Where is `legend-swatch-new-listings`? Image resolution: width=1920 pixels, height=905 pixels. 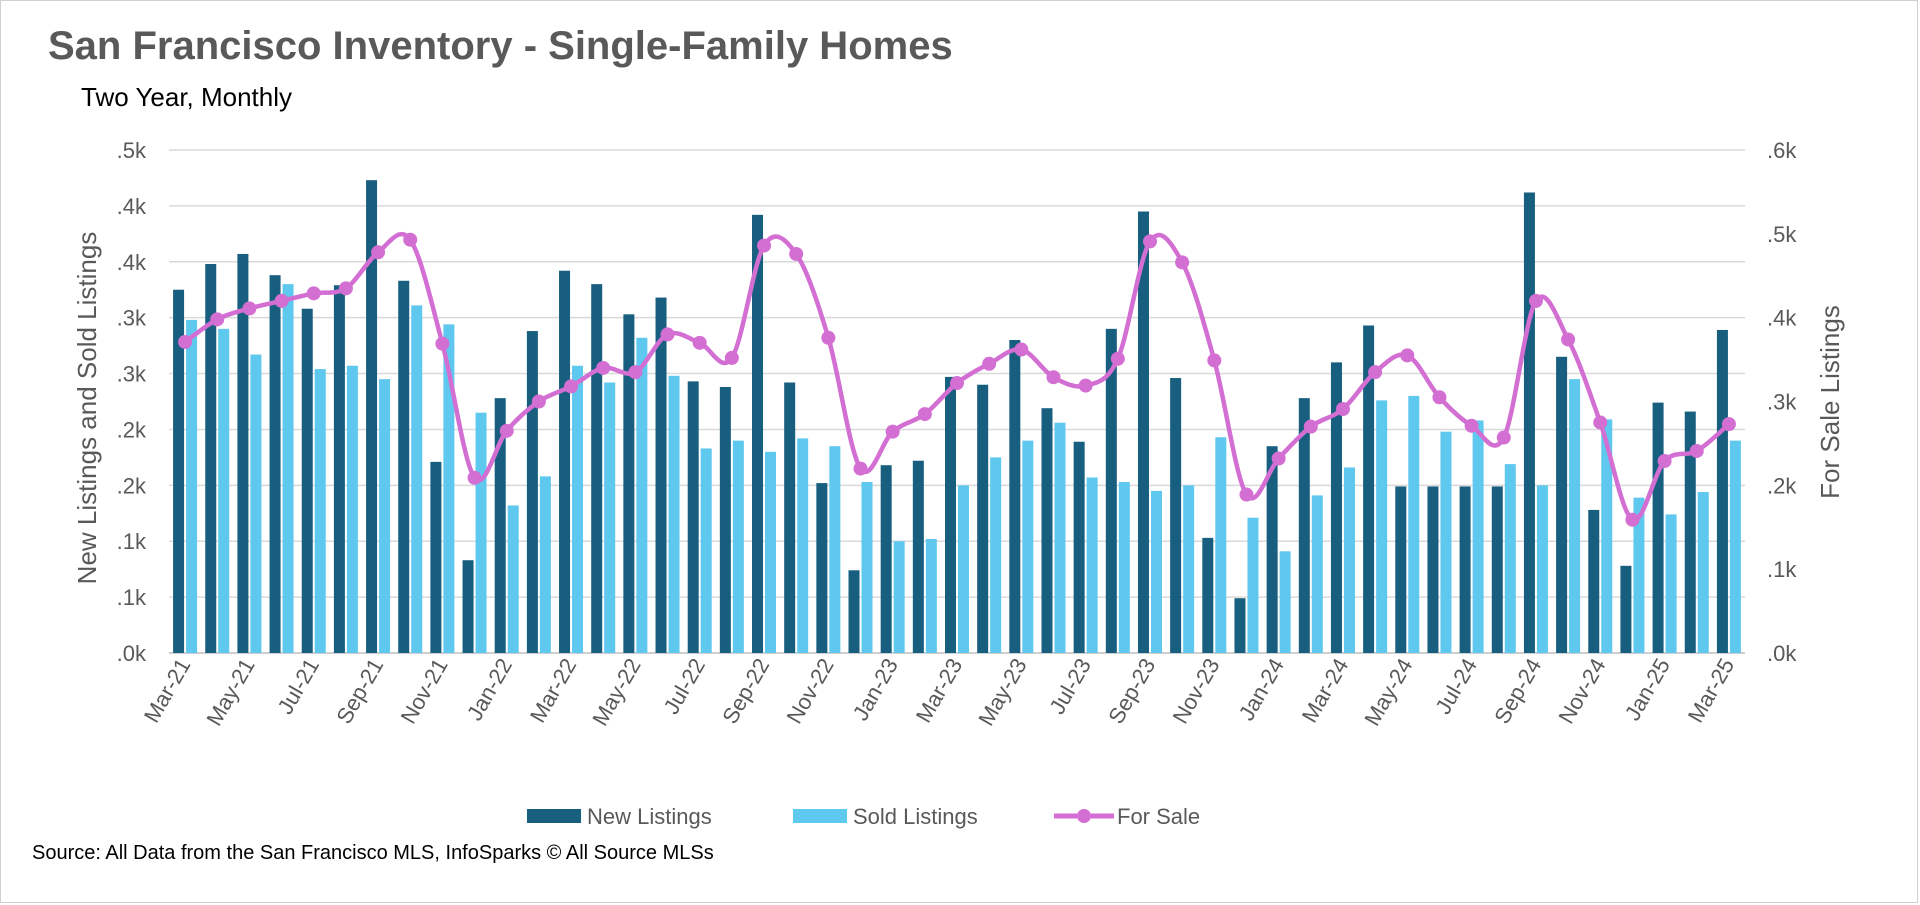 legend-swatch-new-listings is located at coordinates (554, 816).